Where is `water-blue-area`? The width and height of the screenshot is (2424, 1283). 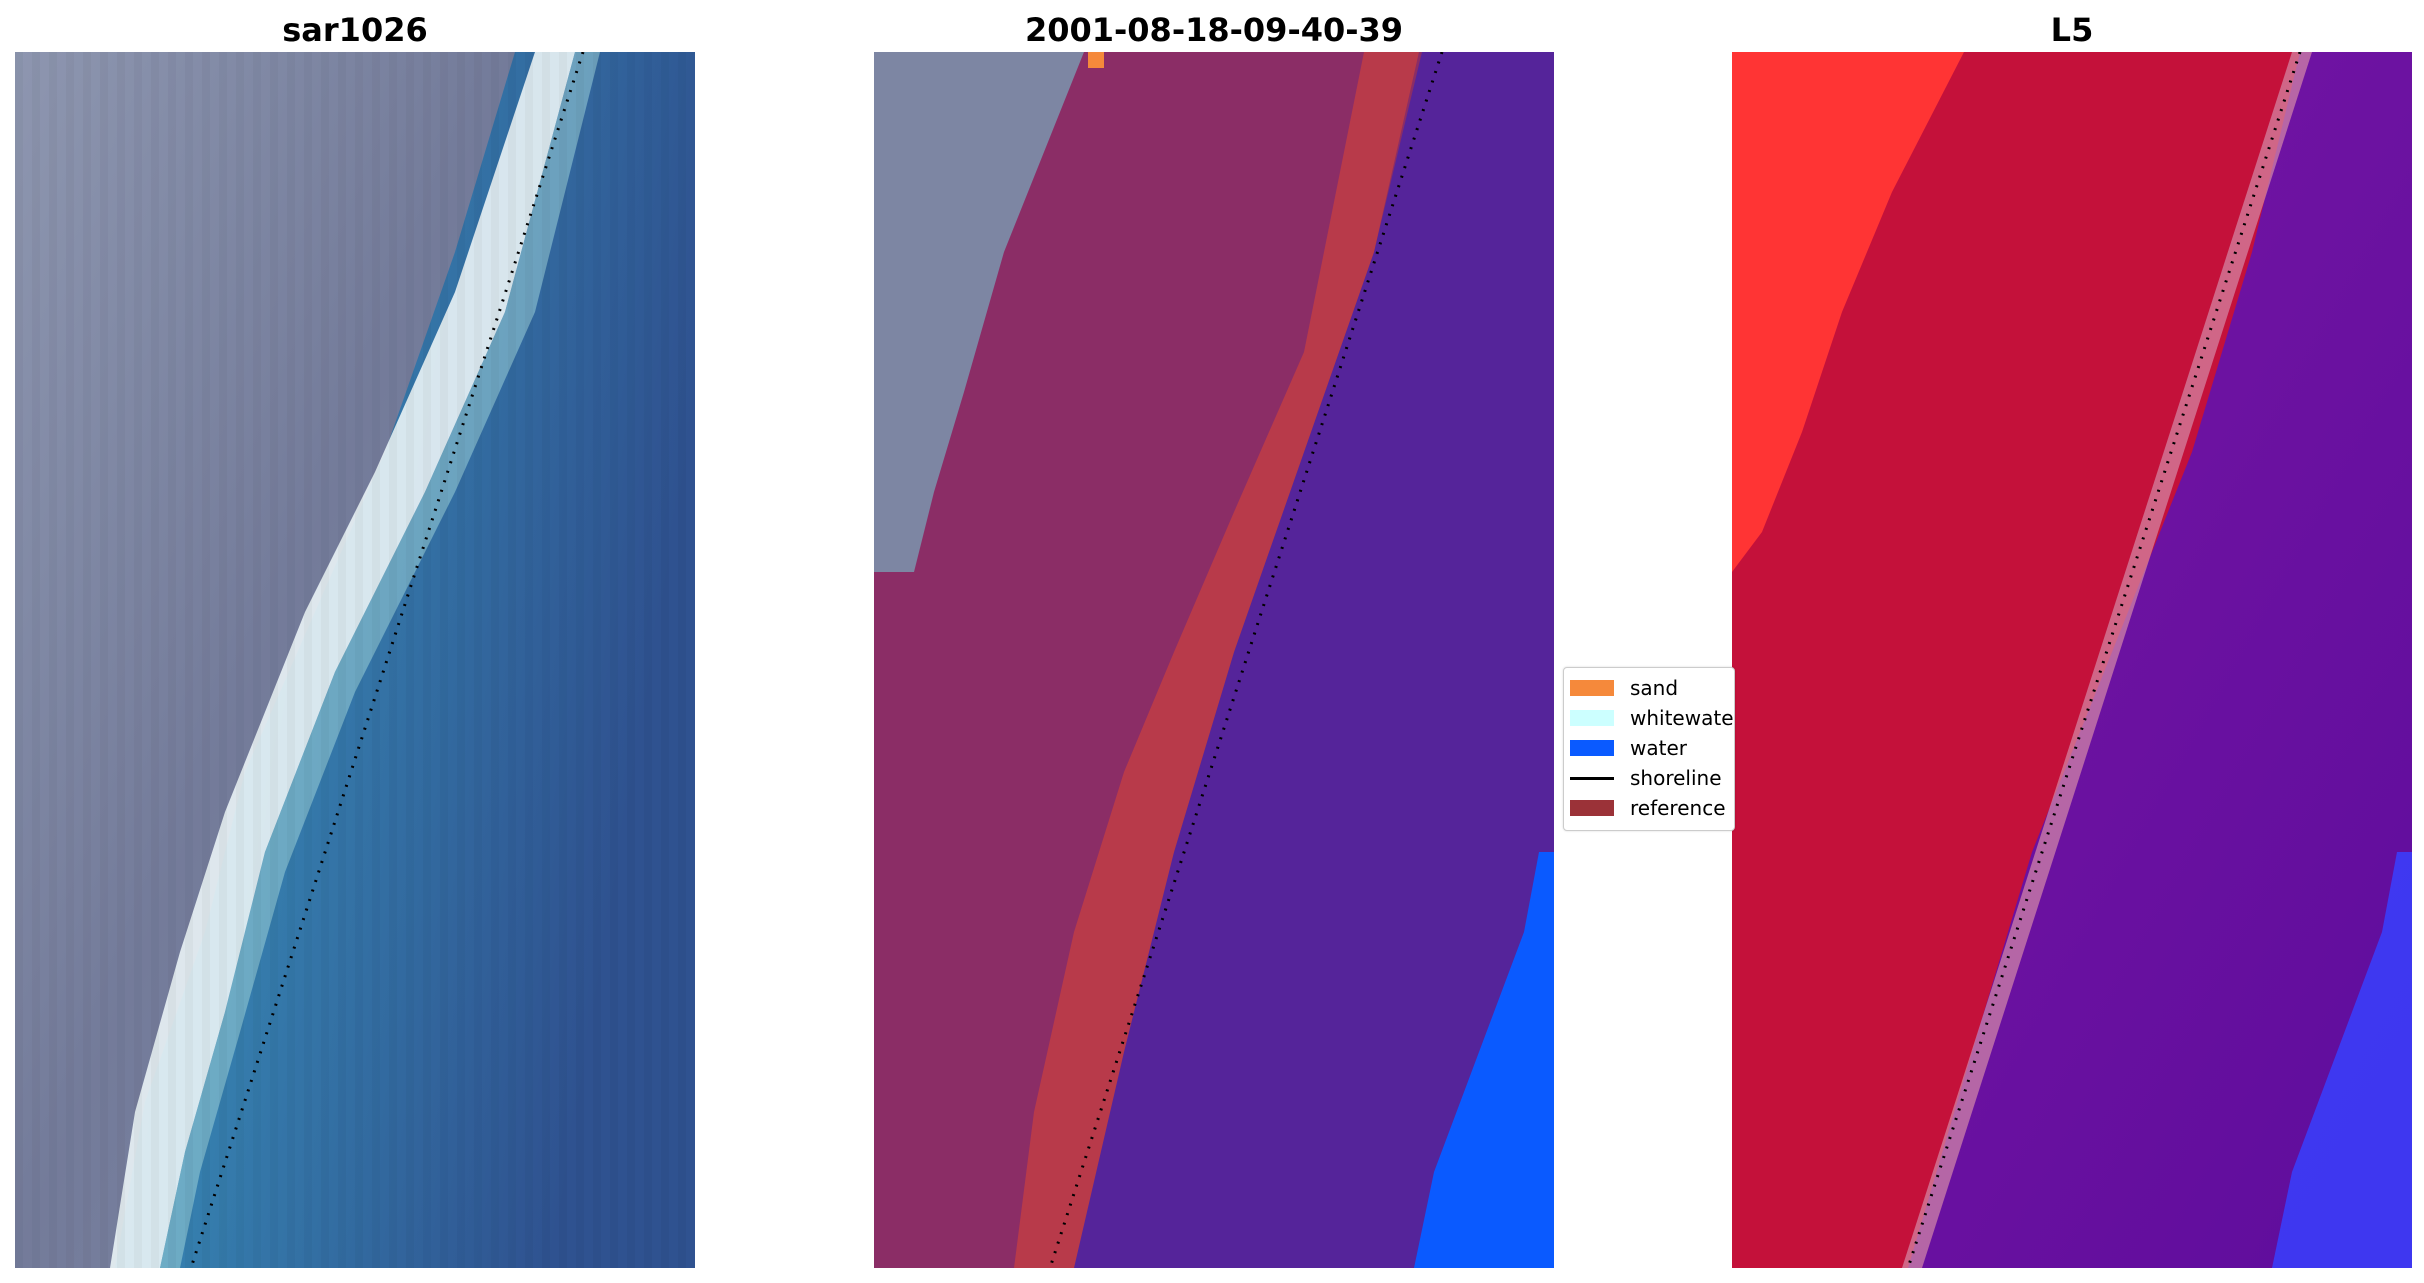
water-blue-area is located at coordinates (1484, 1060).